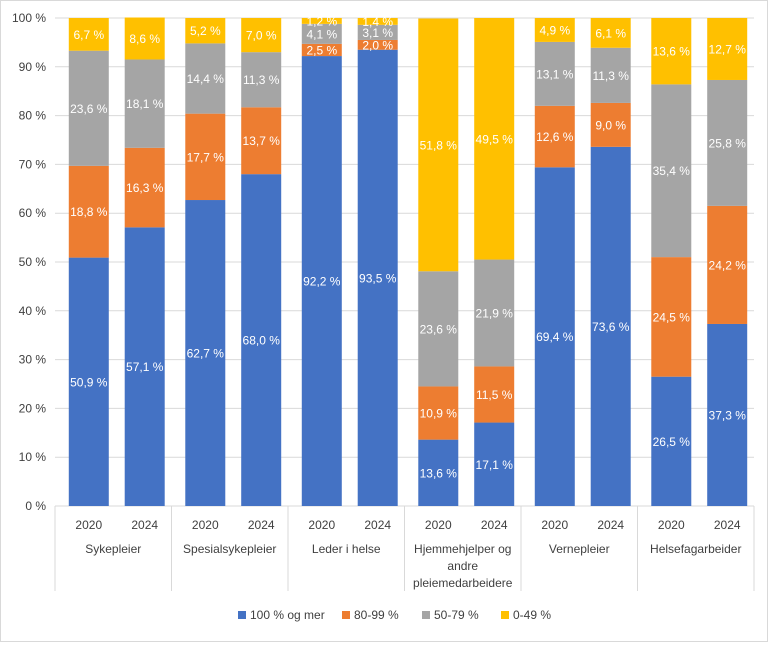  Describe the element at coordinates (456, 615) in the screenshot. I see `legend-label: 50-79 %` at that location.